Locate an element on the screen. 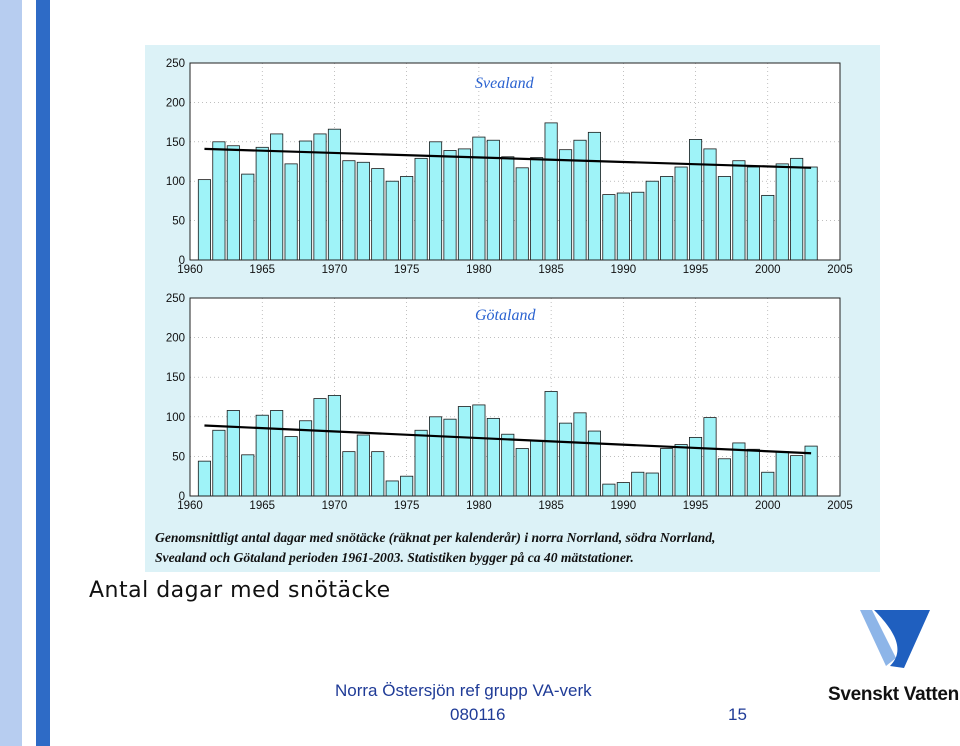 Image resolution: width=960 pixels, height=746 pixels. panel2-trend-line is located at coordinates (508, 439).